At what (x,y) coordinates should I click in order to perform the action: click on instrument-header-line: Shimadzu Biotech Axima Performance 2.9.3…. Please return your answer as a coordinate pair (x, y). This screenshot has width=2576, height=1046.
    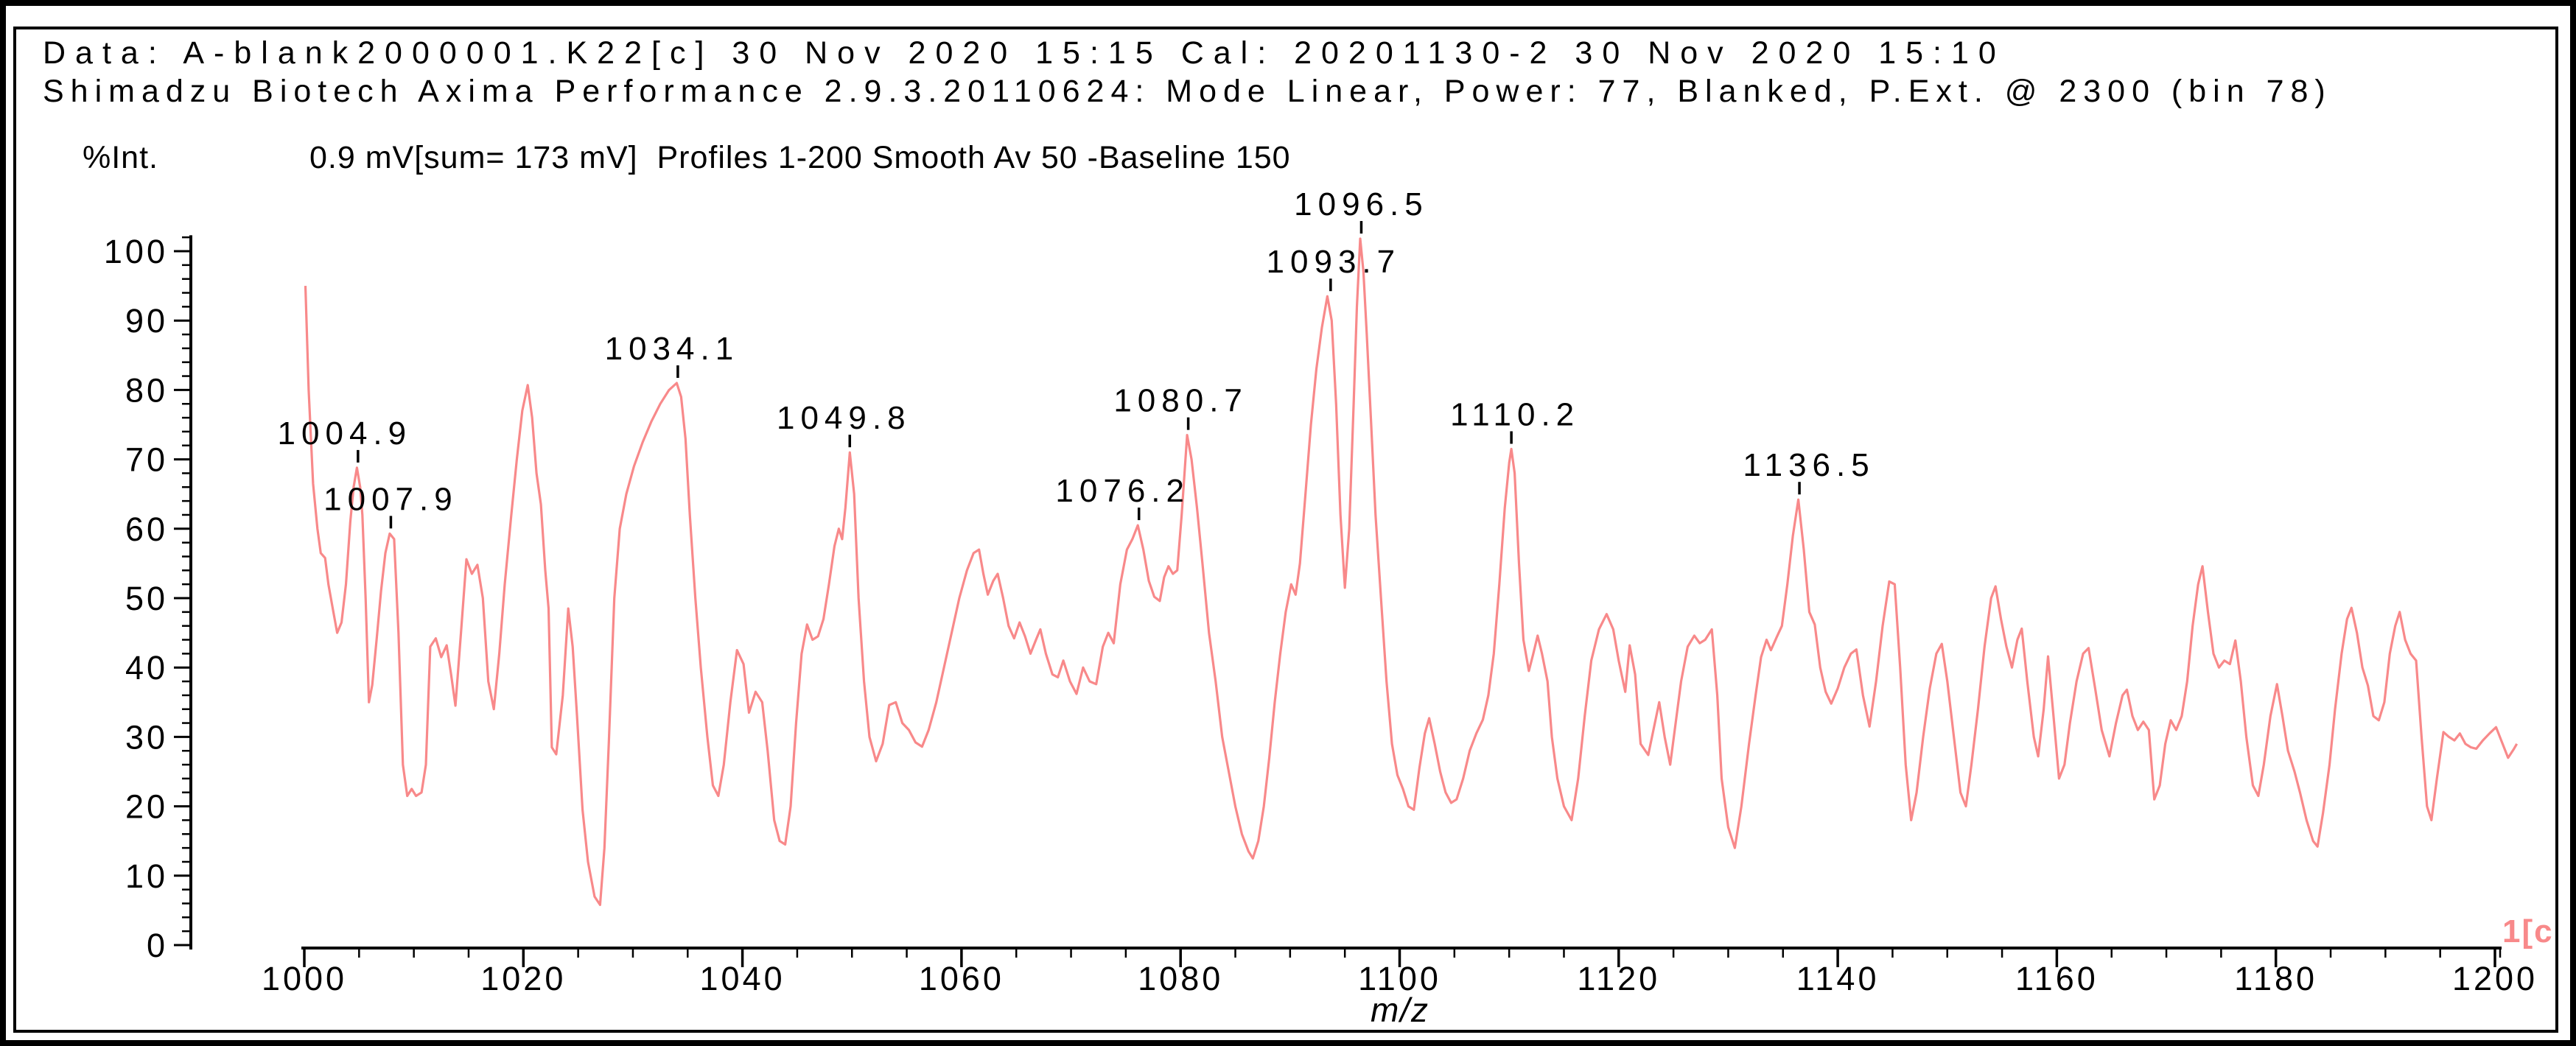
    Looking at the image, I should click on (1187, 91).